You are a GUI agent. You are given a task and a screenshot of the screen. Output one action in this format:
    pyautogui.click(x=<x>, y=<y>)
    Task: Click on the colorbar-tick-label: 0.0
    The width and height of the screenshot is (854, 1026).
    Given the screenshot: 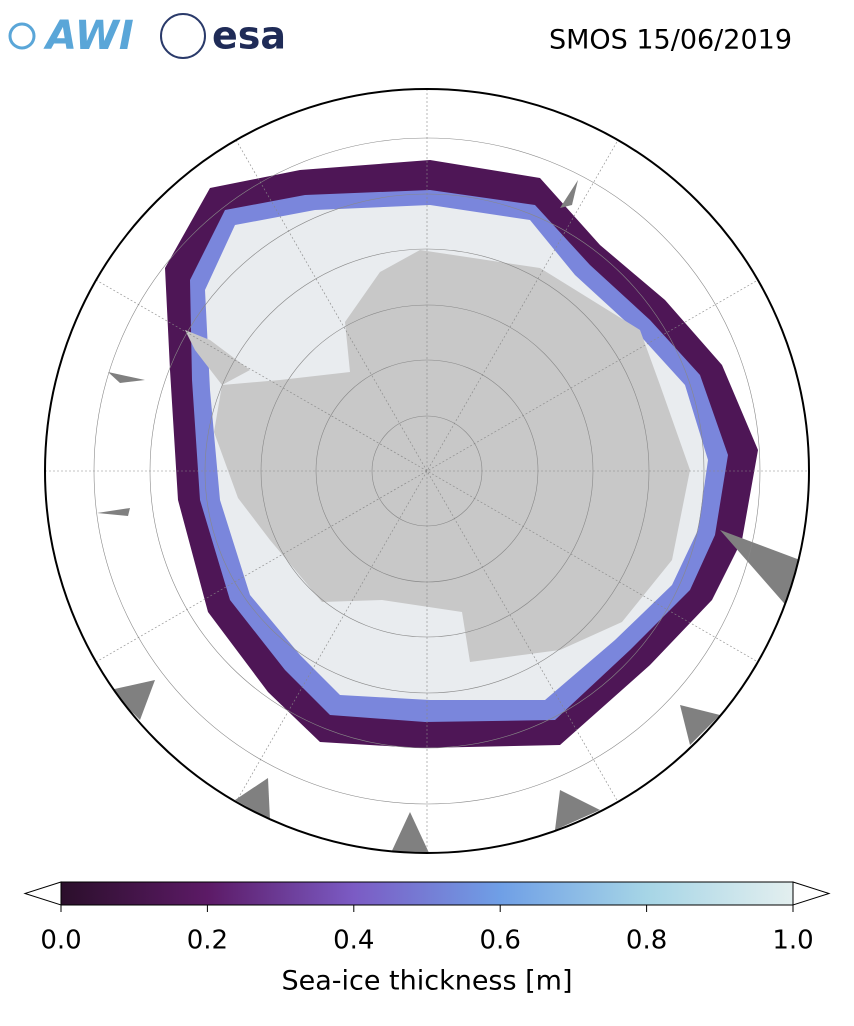 What is the action you would take?
    pyautogui.click(x=60, y=941)
    